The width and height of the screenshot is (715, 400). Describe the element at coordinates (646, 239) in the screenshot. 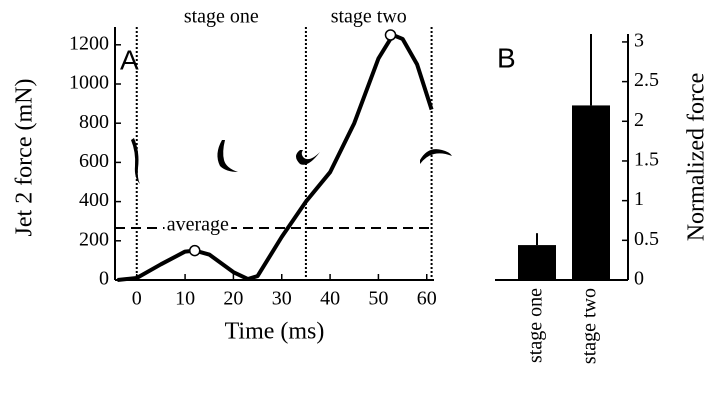

I see `y-tick-label: 0.5` at that location.